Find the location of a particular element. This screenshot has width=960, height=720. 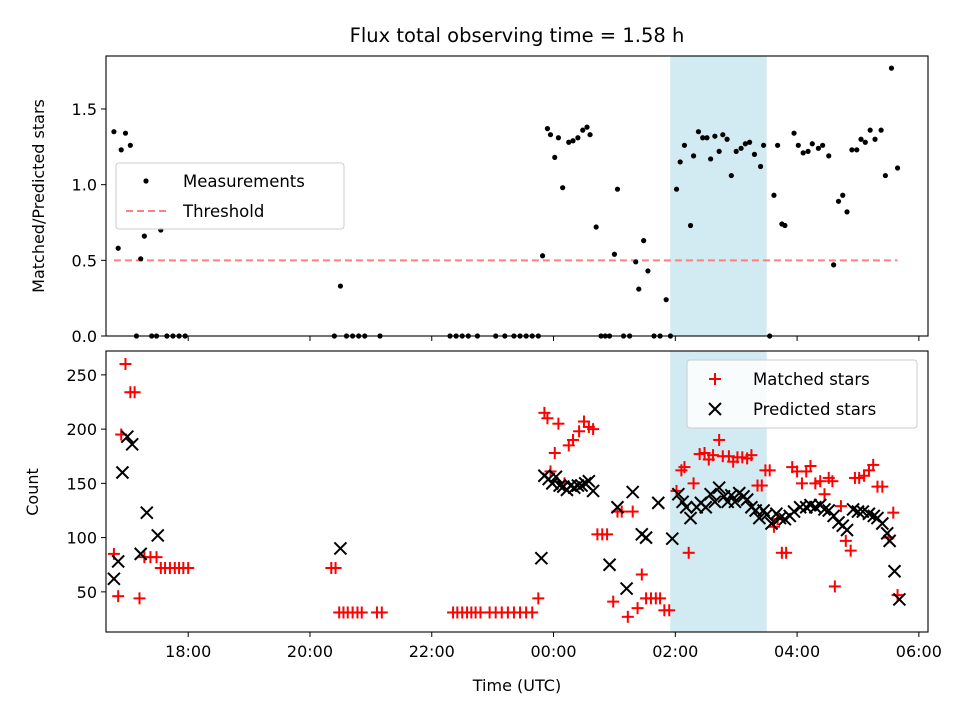

bottom-x-ticks: 18:00 20:00 22:00 00:00 02:00 04:00 06:00 is located at coordinates (553, 646).